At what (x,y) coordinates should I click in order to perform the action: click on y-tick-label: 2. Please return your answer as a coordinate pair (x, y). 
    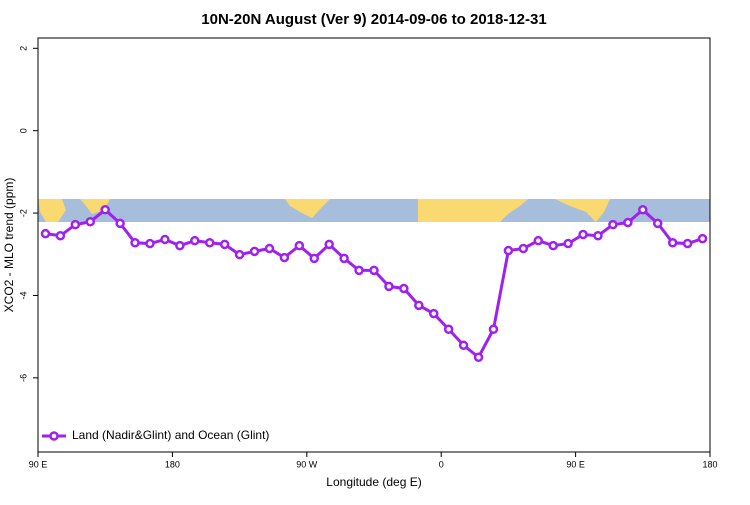
    Looking at the image, I should click on (23, 48).